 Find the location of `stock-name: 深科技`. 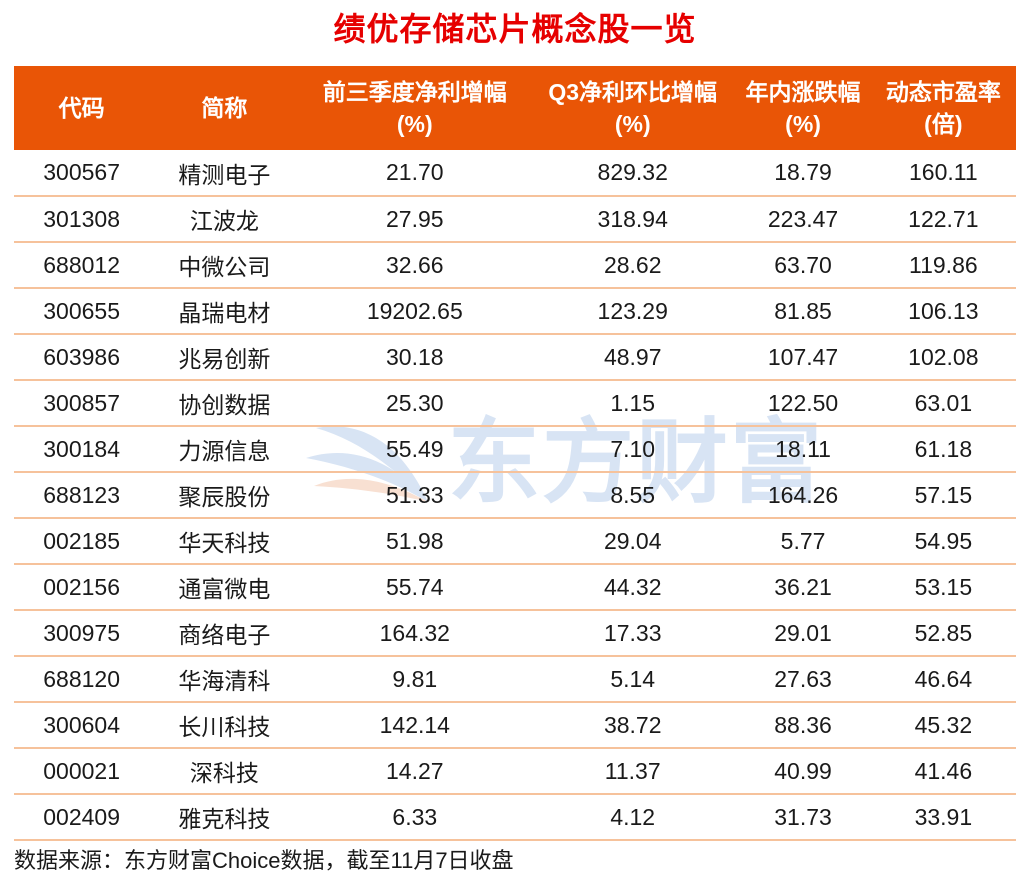

stock-name: 深科技 is located at coordinates (224, 771).